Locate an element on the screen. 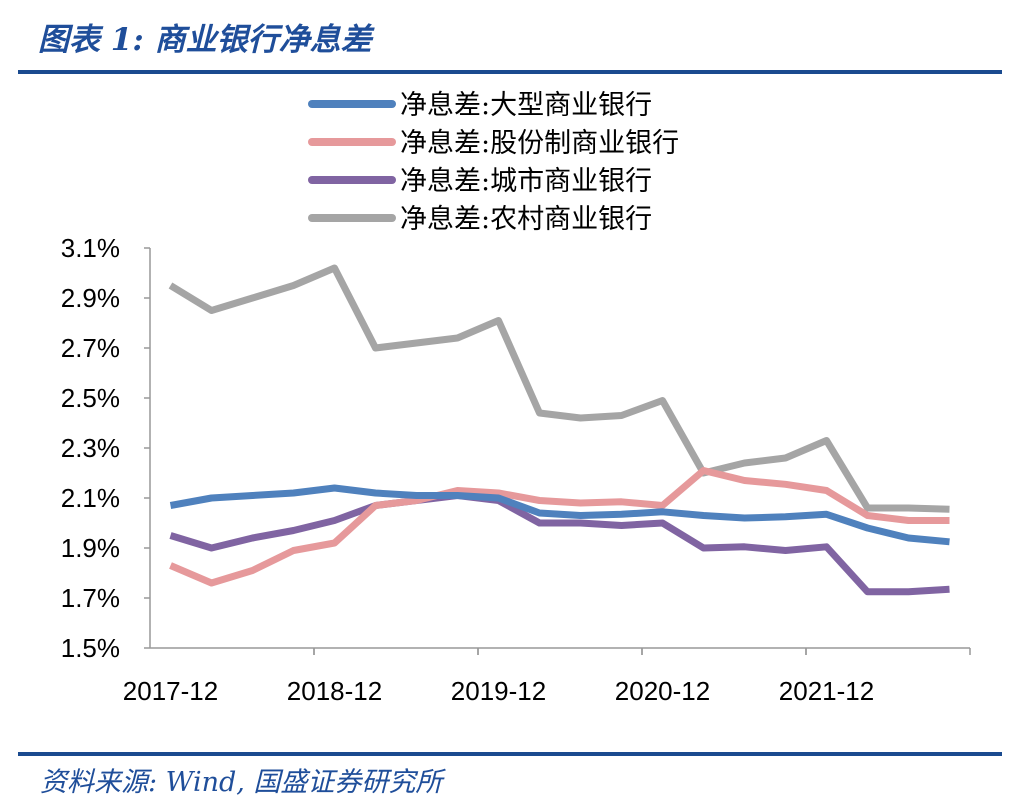 Image resolution: width=1025 pixels, height=809 pixels. y-tick-label: 2.3% is located at coordinates (90, 448).